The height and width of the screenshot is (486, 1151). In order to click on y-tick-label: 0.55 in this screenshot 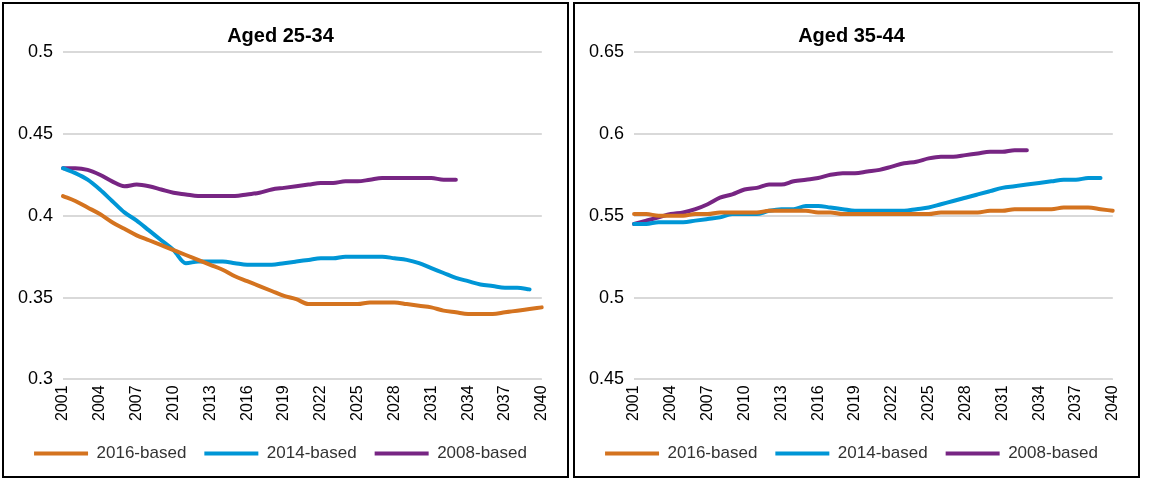, I will do `click(606, 214)`.